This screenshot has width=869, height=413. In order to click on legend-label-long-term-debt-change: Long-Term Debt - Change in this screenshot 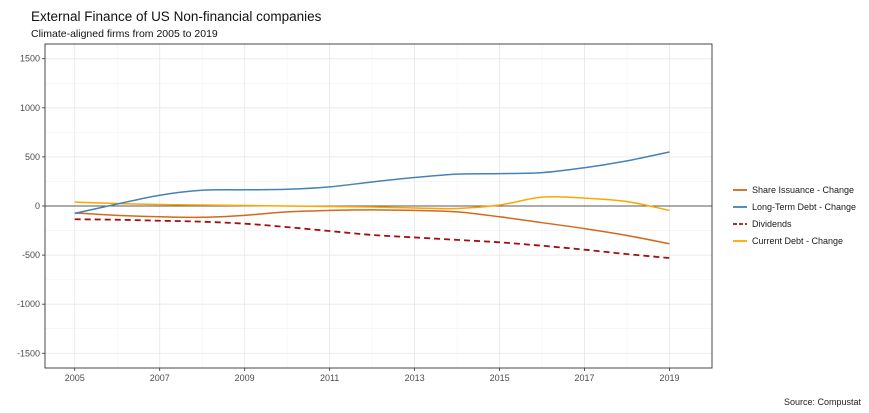, I will do `click(804, 207)`.